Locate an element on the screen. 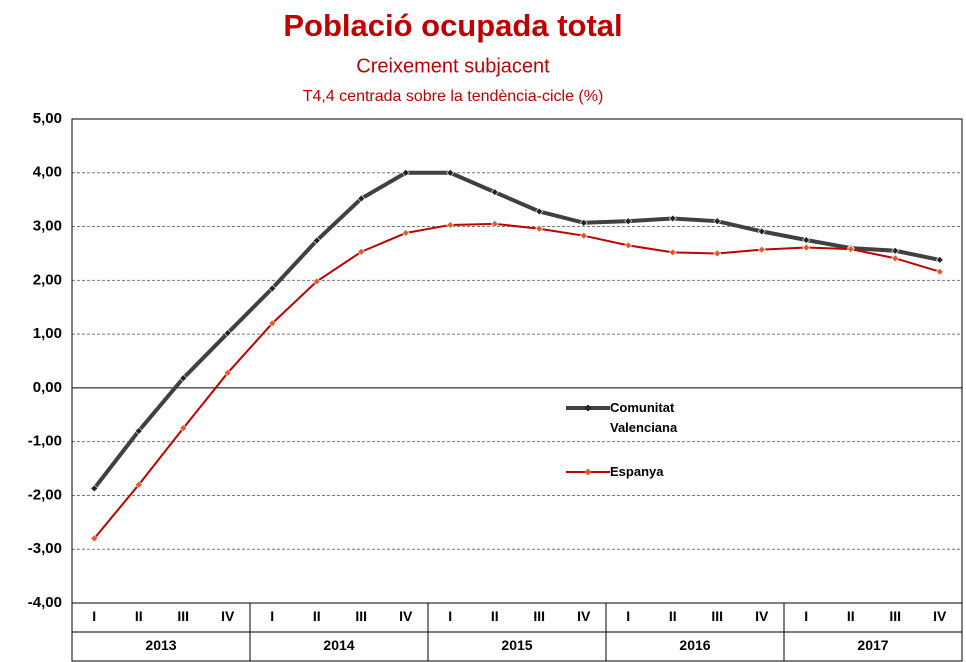  legend-item: Espanya is located at coordinates (633, 472).